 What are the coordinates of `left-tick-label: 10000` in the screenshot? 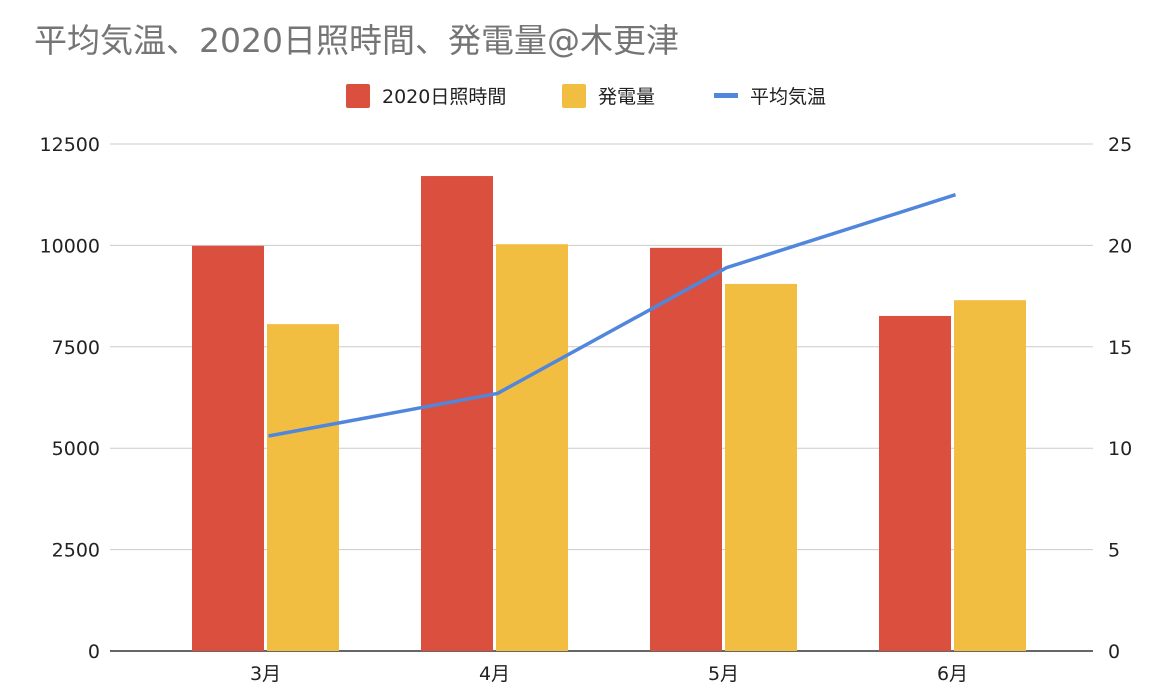 It's located at (70, 246).